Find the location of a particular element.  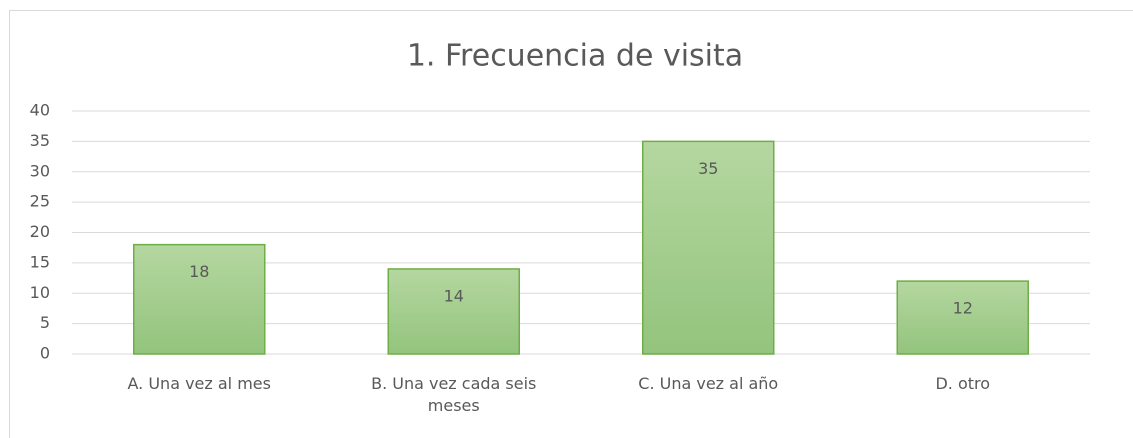

y-tick-label: 10 is located at coordinates (40, 292).